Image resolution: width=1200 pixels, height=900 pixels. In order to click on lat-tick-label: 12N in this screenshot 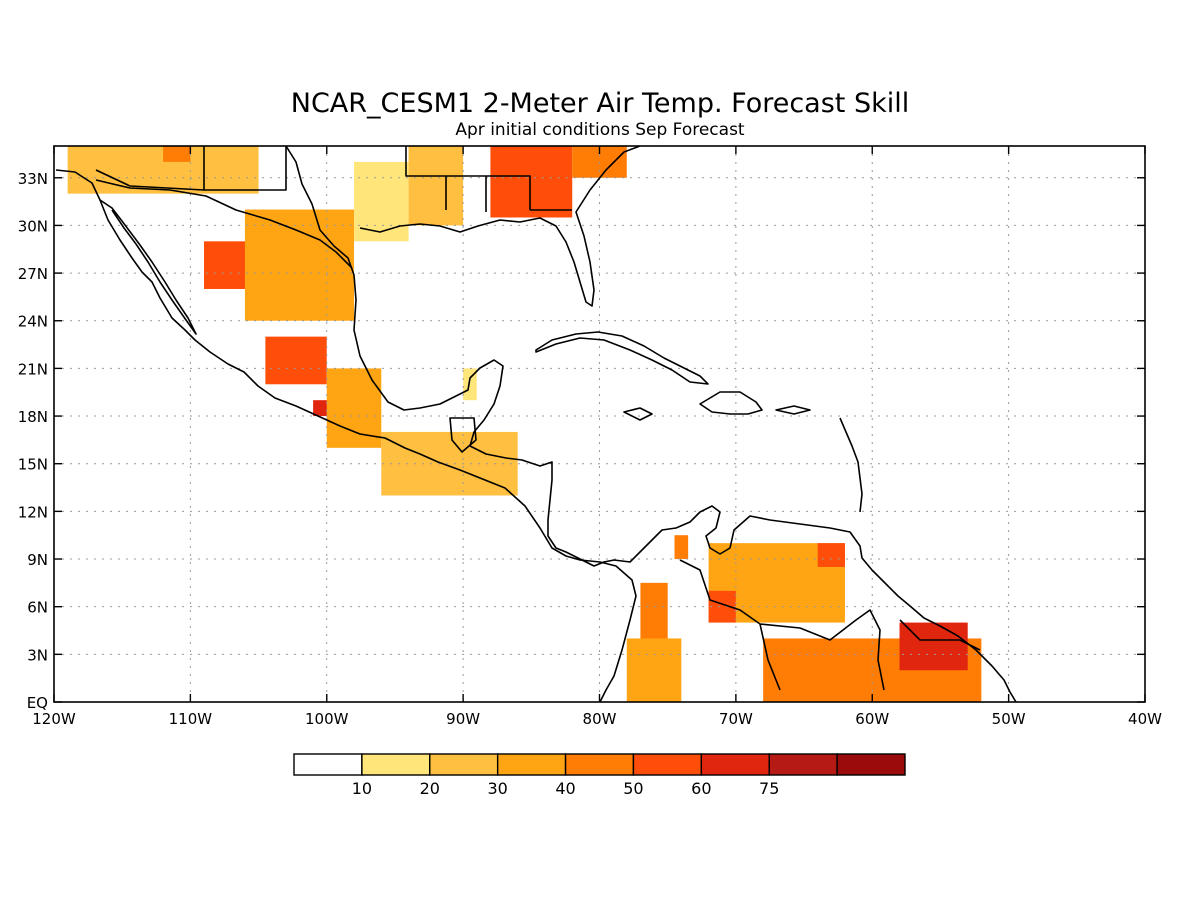, I will do `click(33, 512)`.